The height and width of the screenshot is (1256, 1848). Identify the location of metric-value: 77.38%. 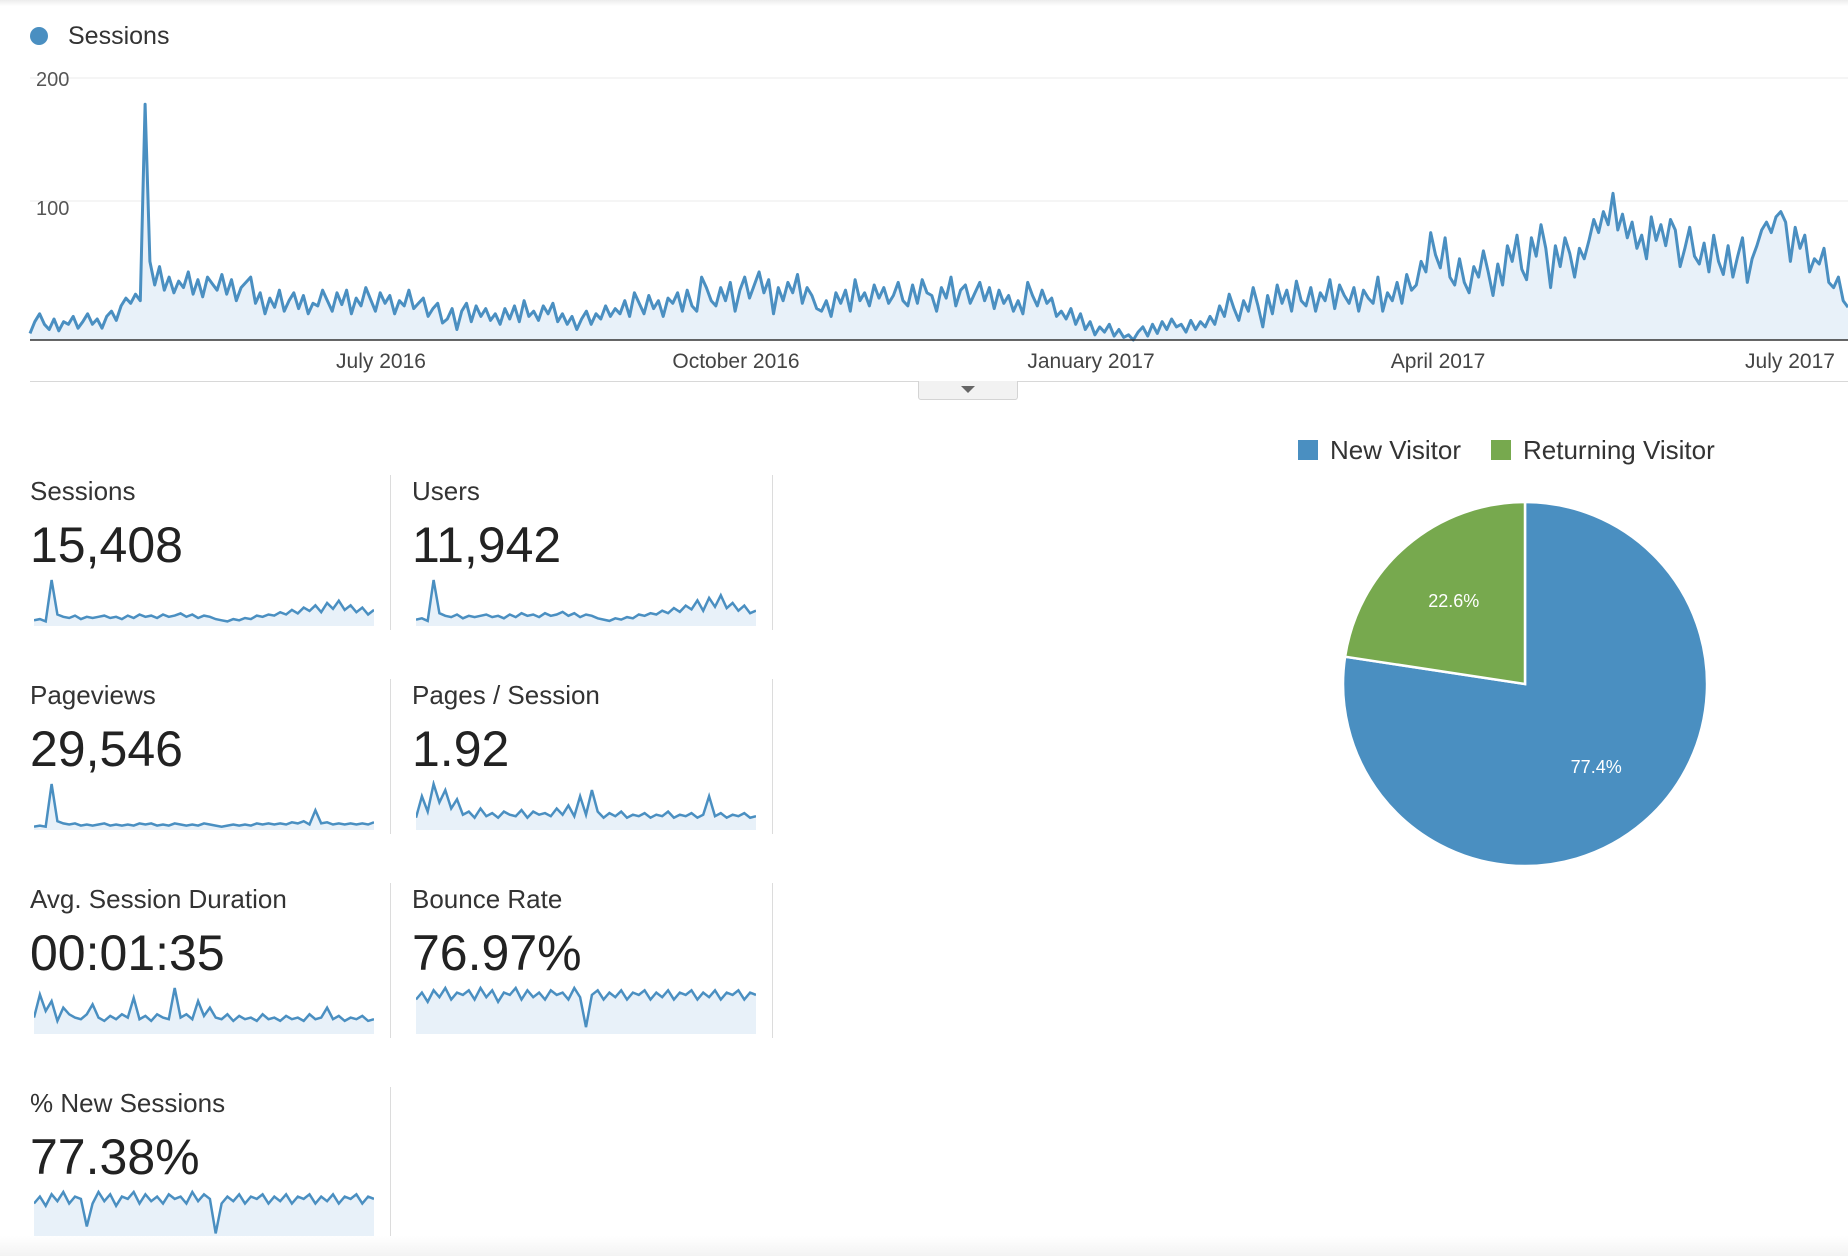
(115, 1157).